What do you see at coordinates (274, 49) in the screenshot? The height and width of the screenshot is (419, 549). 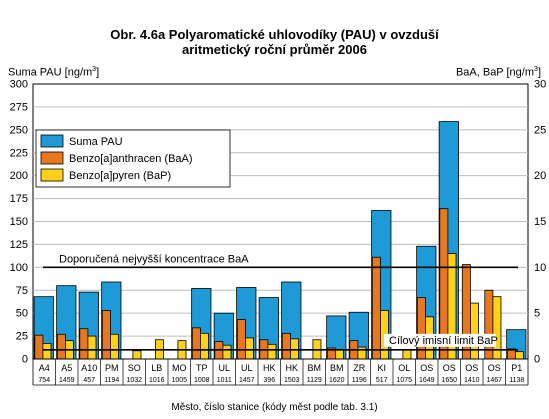 I see `chart-title-line2: aritmetický roční průměr 2006` at bounding box center [274, 49].